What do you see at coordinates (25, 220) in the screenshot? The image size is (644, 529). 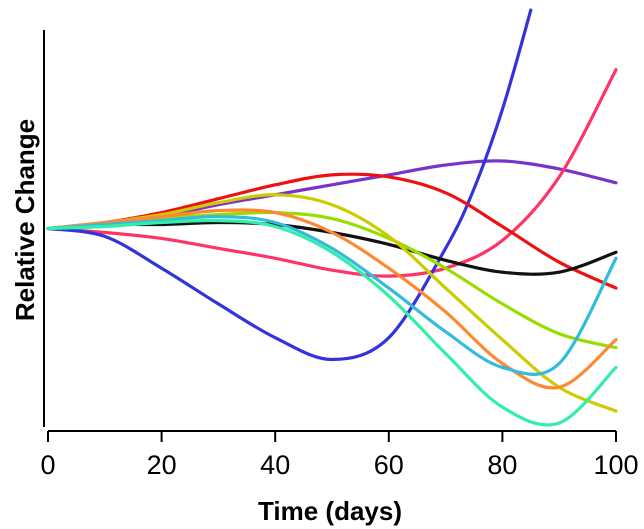 I see `y-axis-title: Relative Change` at bounding box center [25, 220].